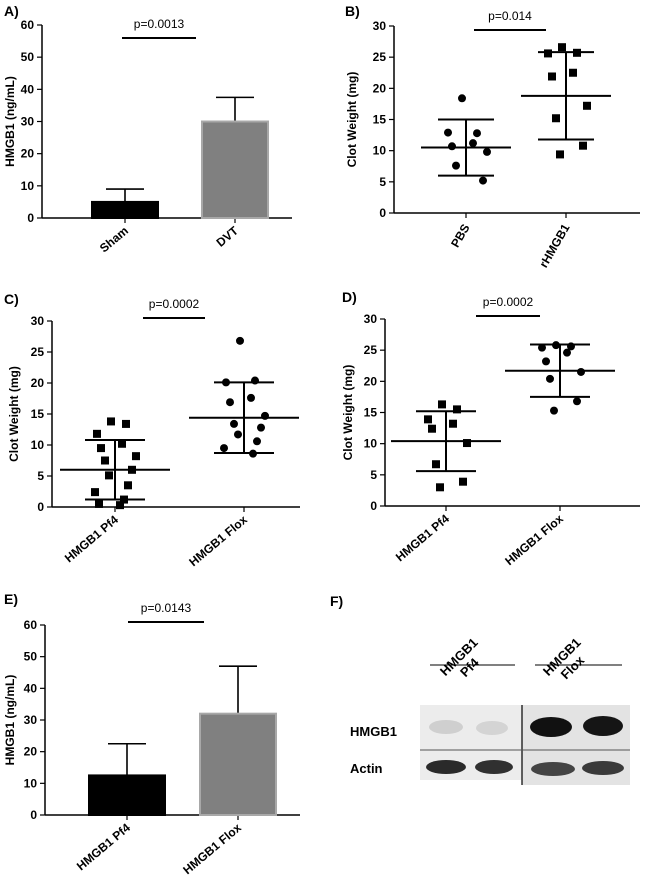 The width and height of the screenshot is (660, 894). What do you see at coordinates (11, 11) in the screenshot?
I see `panel-label: A)` at bounding box center [11, 11].